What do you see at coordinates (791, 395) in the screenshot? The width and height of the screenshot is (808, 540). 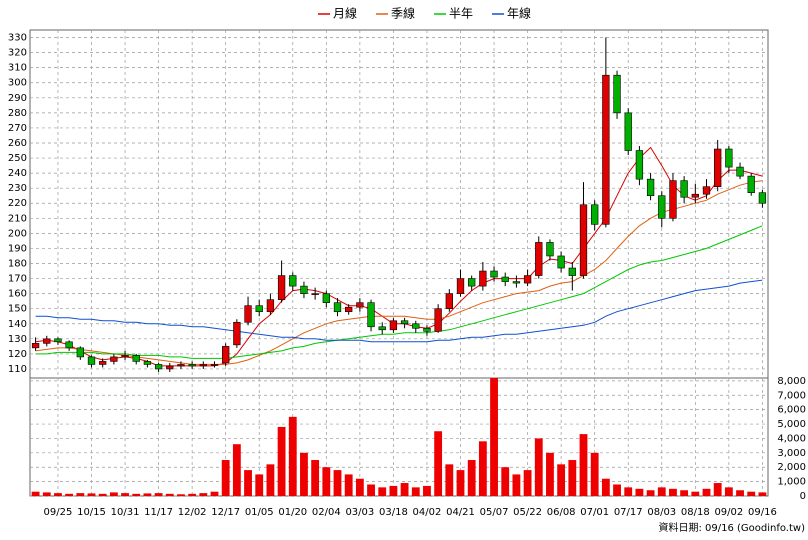 I see `y2-tick-label: 7,000` at bounding box center [791, 395].